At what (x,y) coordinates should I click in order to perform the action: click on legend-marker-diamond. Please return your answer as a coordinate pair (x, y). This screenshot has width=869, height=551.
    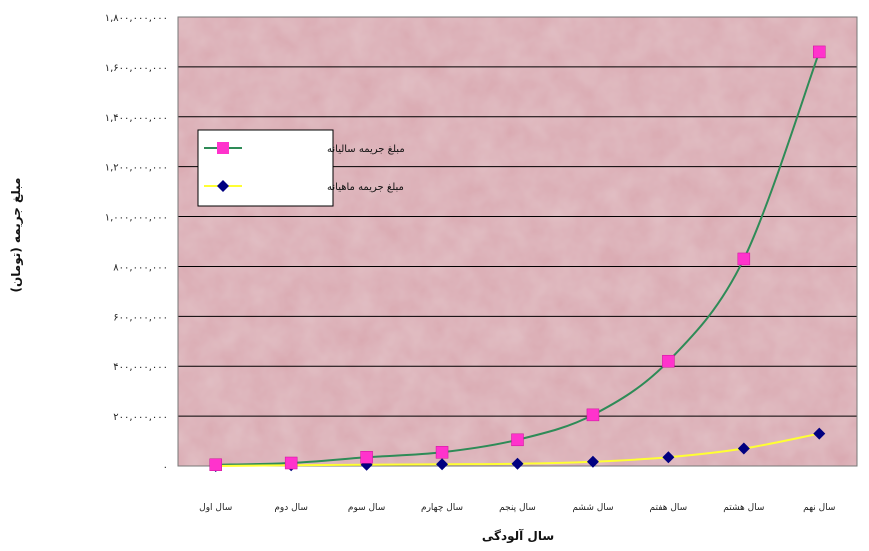
    Looking at the image, I should click on (223, 186).